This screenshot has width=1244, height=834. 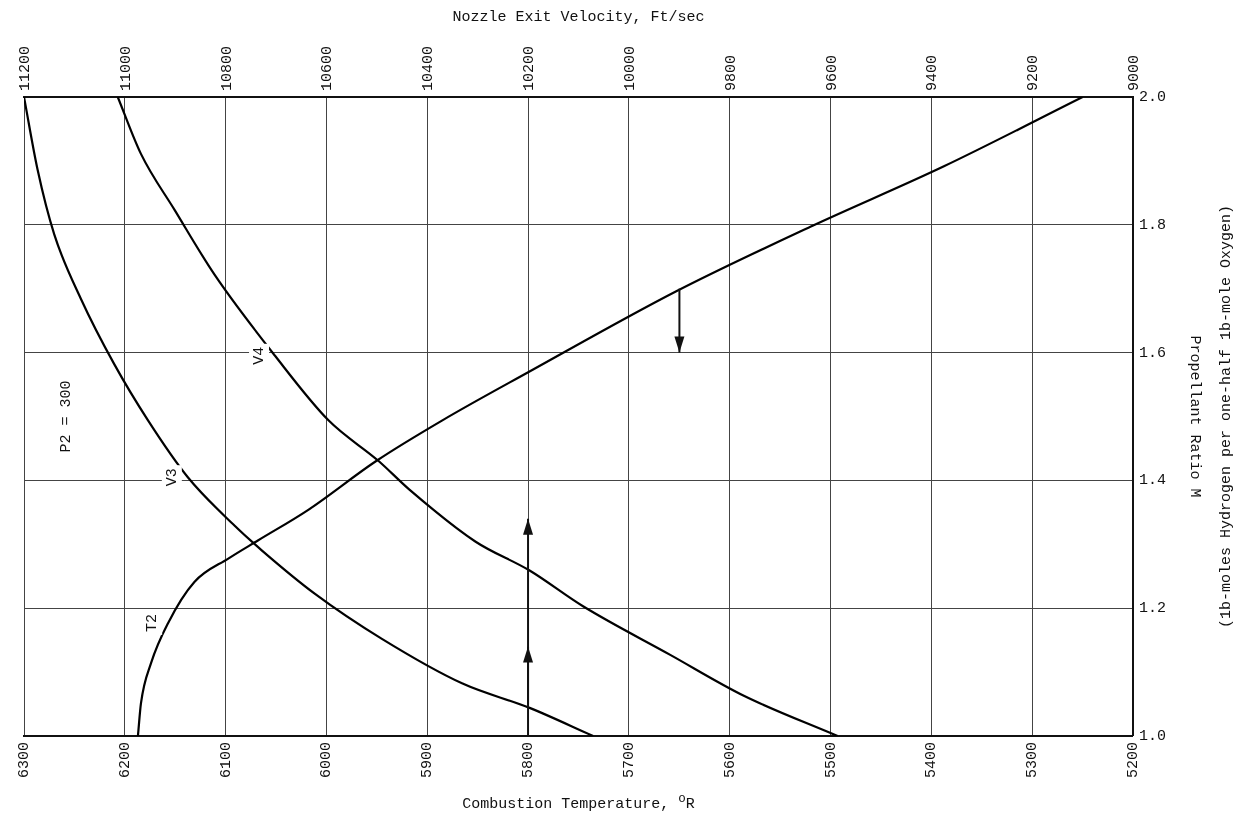 I want to click on x-tick-label: 6000, so click(x=327, y=760).